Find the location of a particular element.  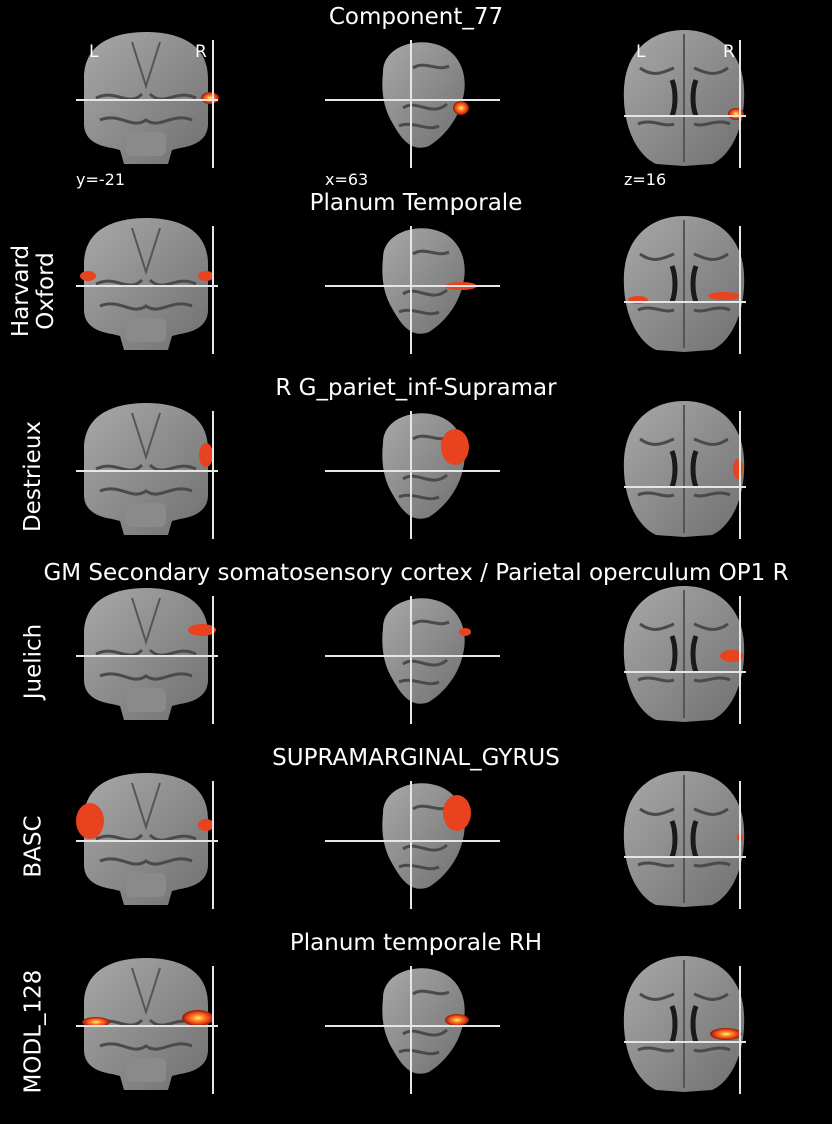

row-title: SUPRAMARGINAL_GYRUS is located at coordinates (416, 758).